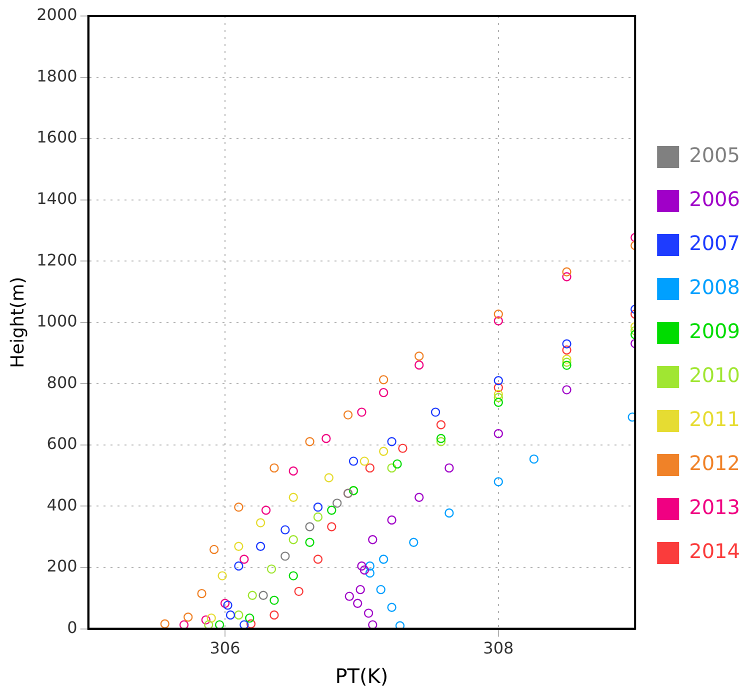 Image resolution: width=754 pixels, height=698 pixels. Describe the element at coordinates (62, 382) in the screenshot. I see `y-tick-label: 800` at that location.